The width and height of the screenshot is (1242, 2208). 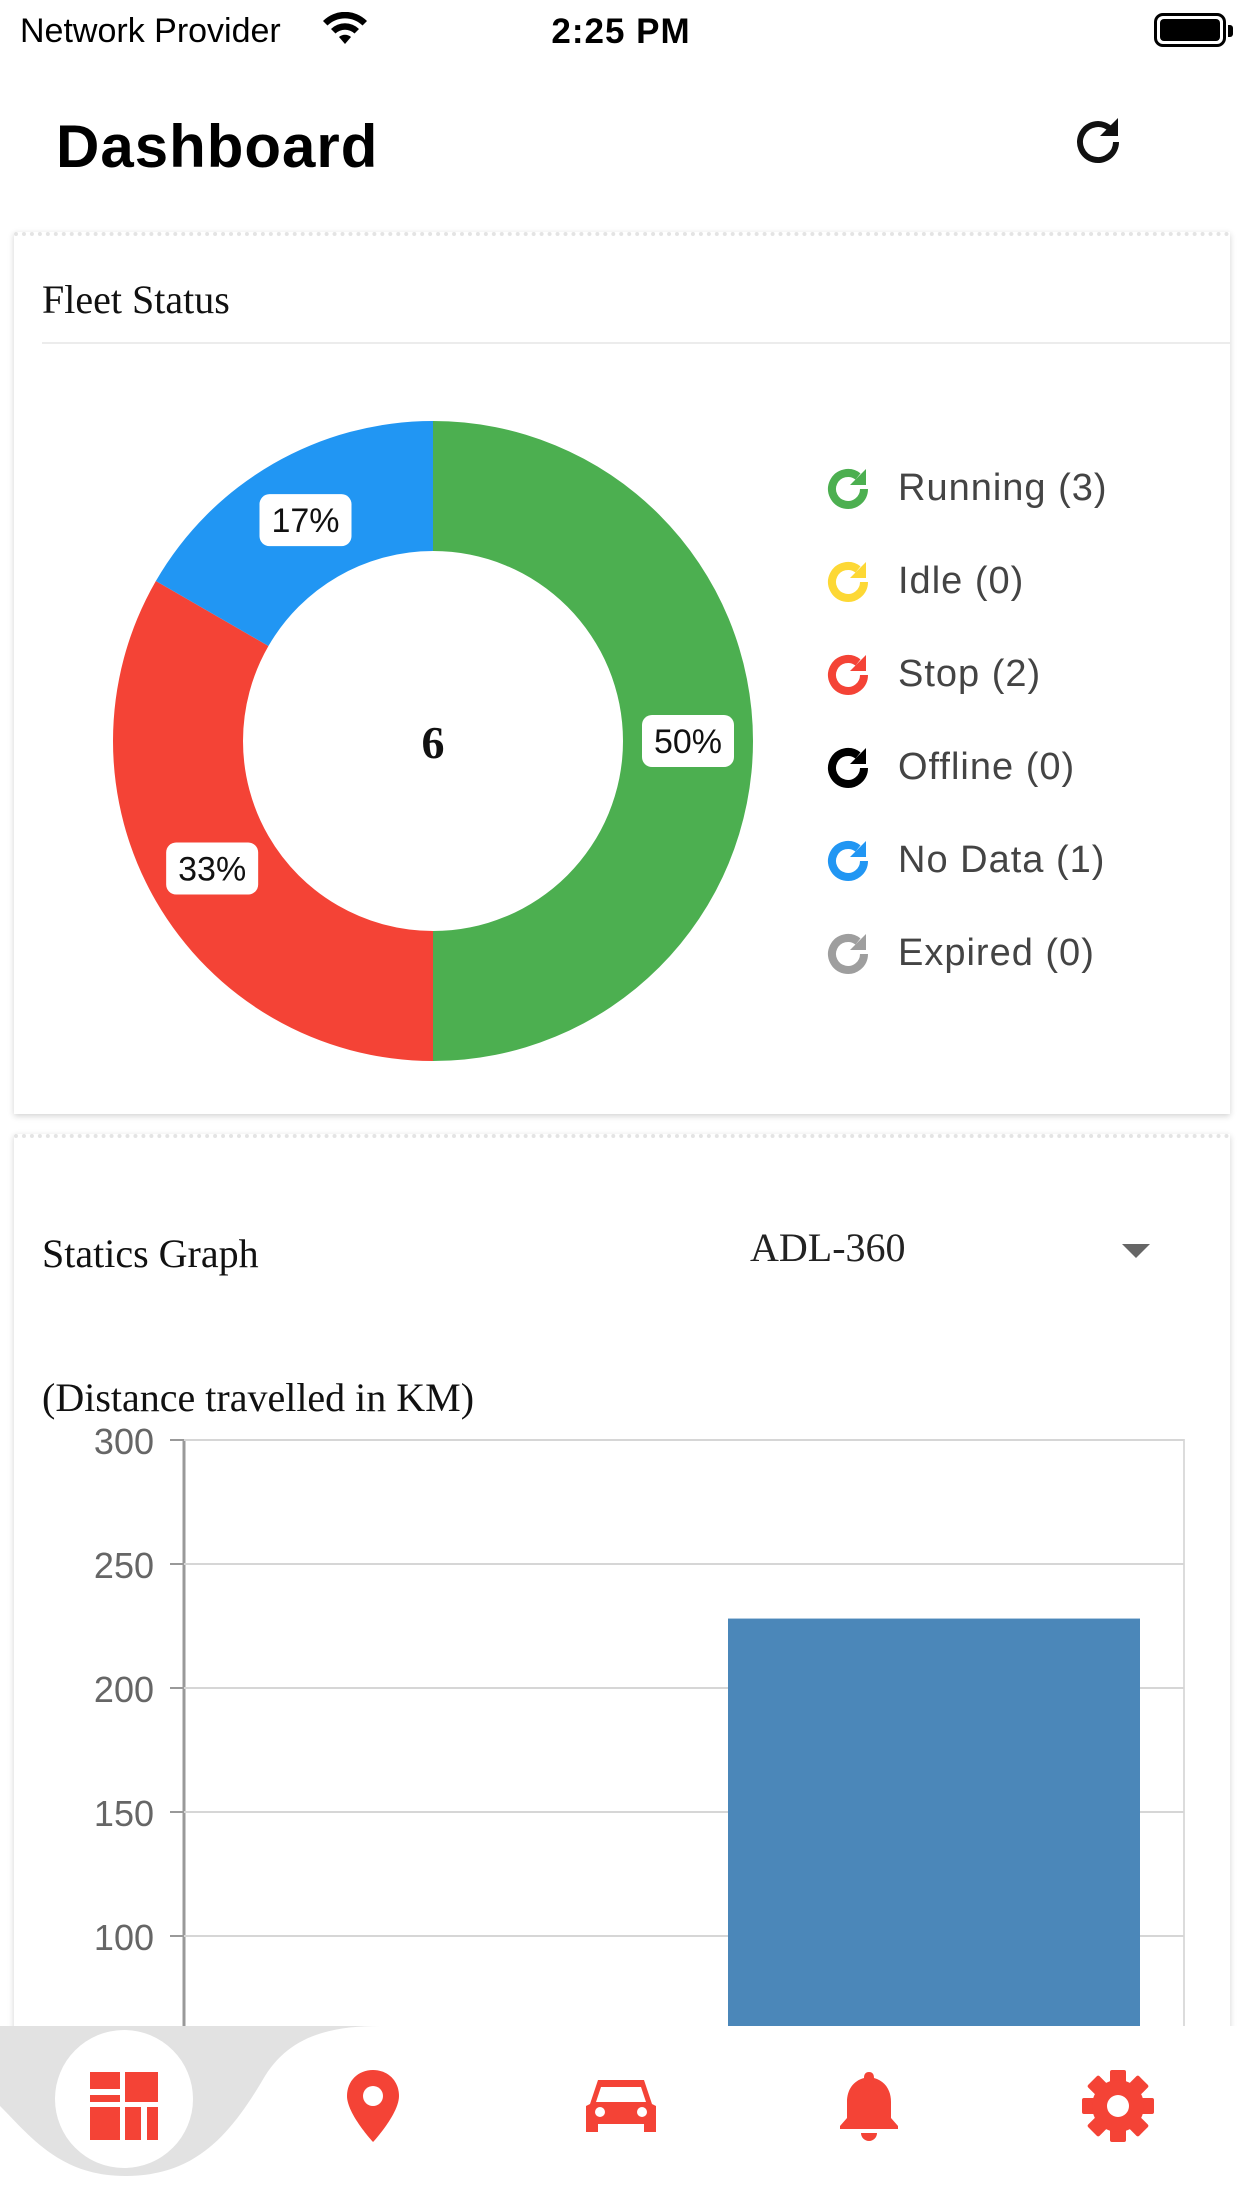 I want to click on vehicle-select-value: ADL-360, so click(x=828, y=1247).